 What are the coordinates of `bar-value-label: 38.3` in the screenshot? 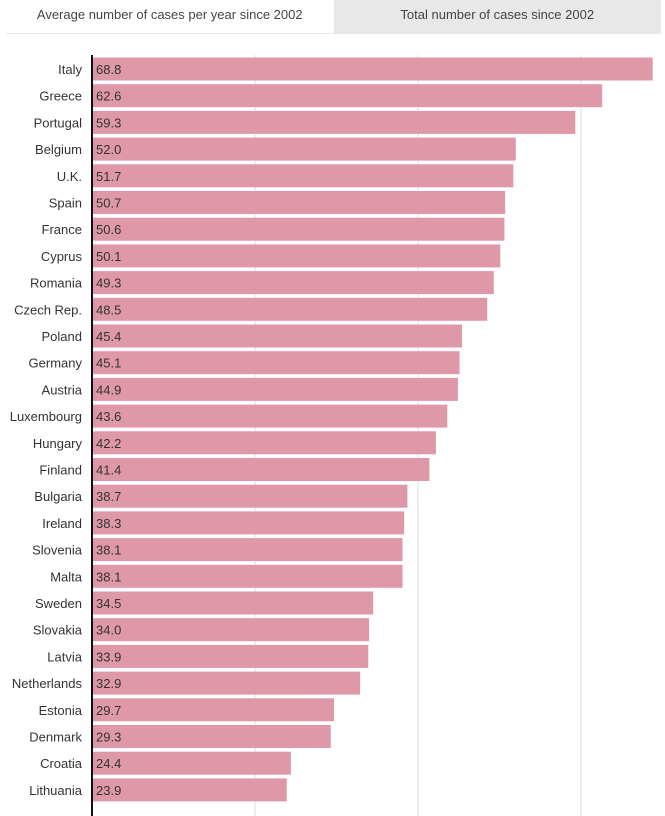 It's located at (108, 523).